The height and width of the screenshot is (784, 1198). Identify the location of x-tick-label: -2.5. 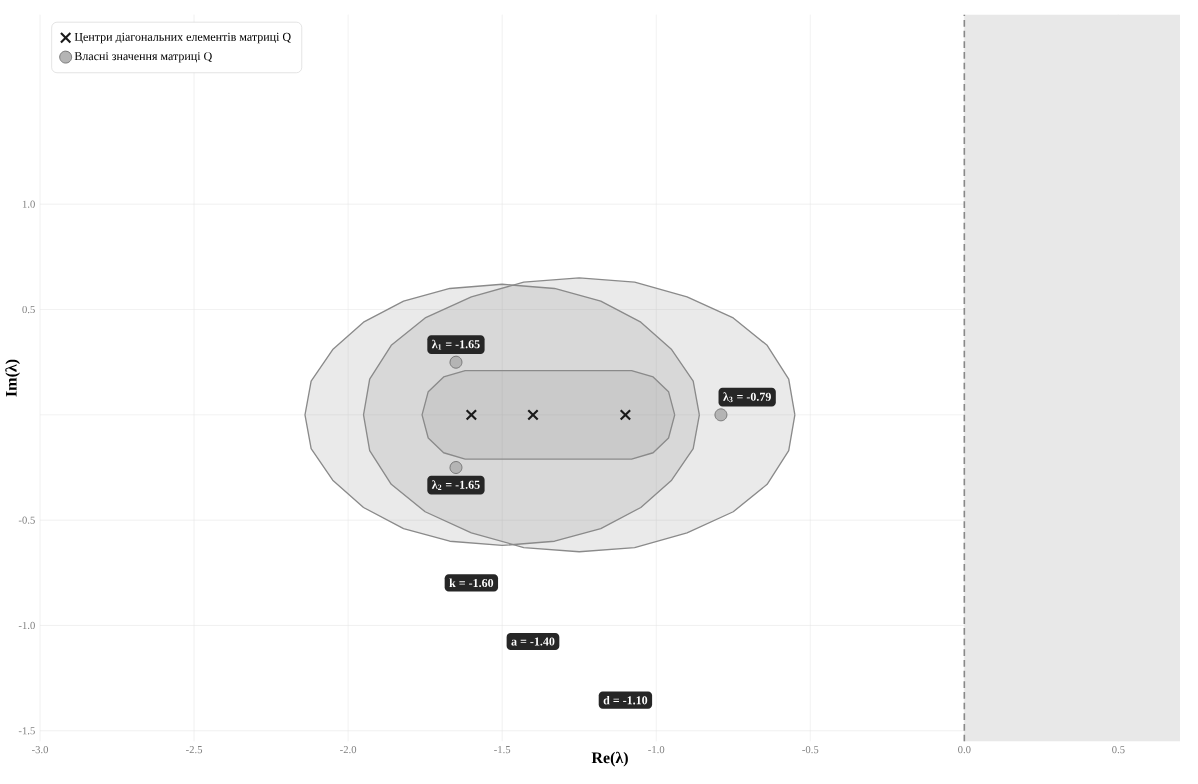
(194, 750).